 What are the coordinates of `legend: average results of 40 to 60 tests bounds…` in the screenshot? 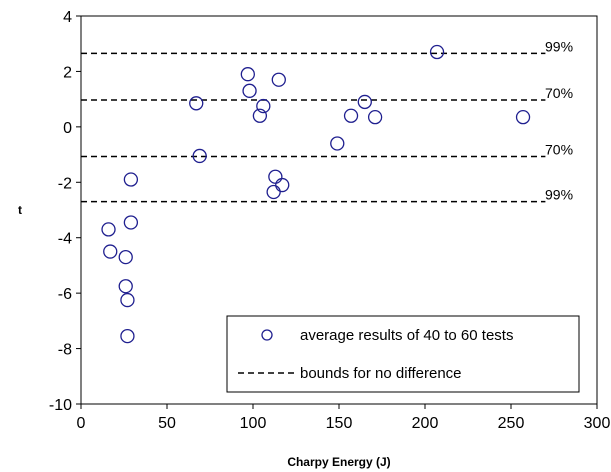 It's located at (403, 354).